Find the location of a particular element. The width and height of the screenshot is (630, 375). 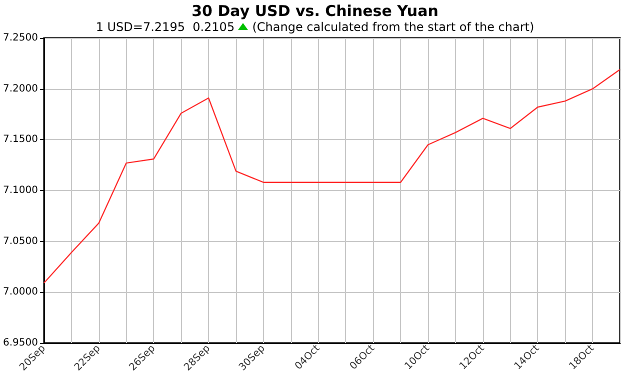

y-tick-label: 6.9500 is located at coordinates (20, 343).